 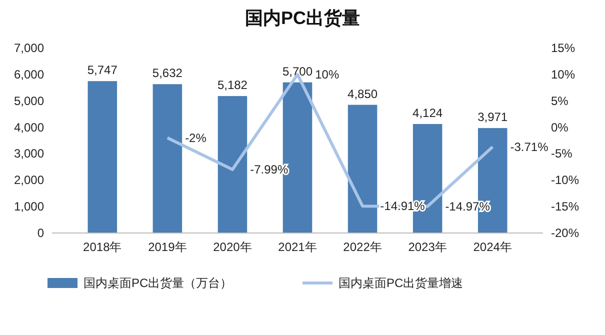 I want to click on data-label: 5,632, so click(x=167, y=73).